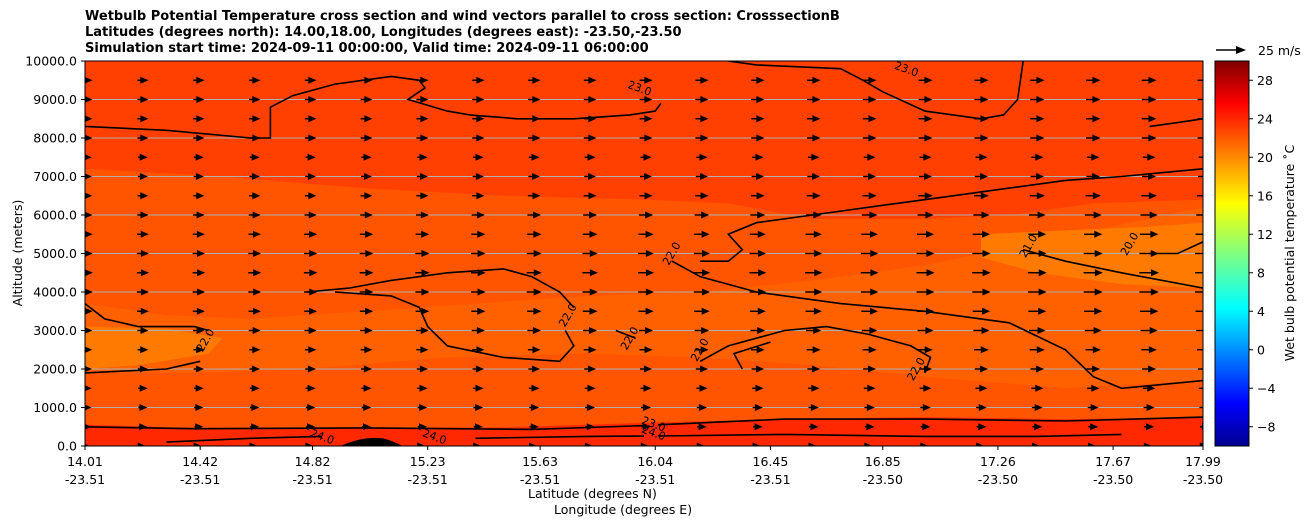 Image resolution: width=1311 pixels, height=526 pixels. What do you see at coordinates (51, 61) in the screenshot?
I see `y-tick-label: 10000.0` at bounding box center [51, 61].